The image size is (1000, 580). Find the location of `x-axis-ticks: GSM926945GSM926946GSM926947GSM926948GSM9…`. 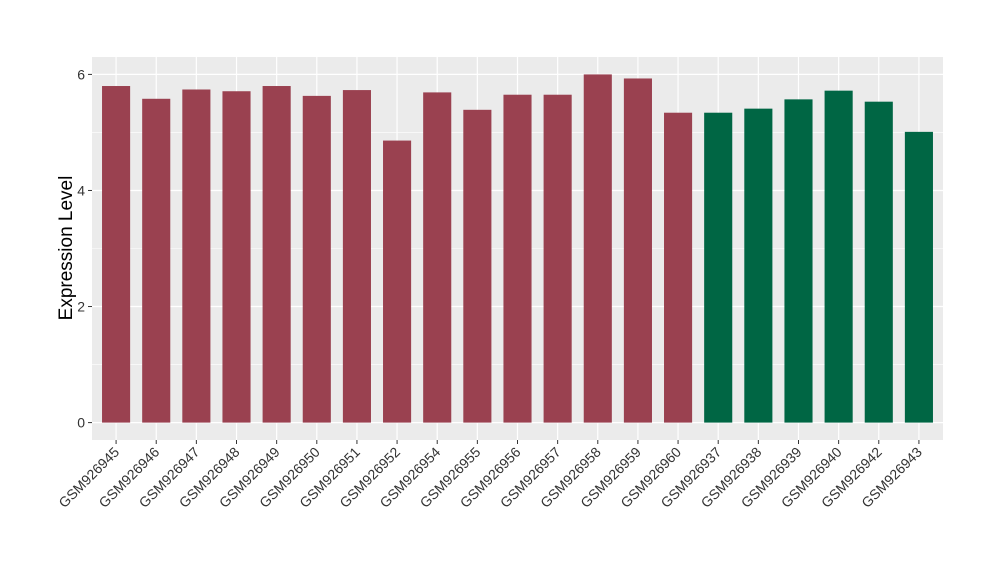

x-axis-ticks: GSM926945GSM926946GSM926947GSM926948GSM9… is located at coordinates (490, 475).